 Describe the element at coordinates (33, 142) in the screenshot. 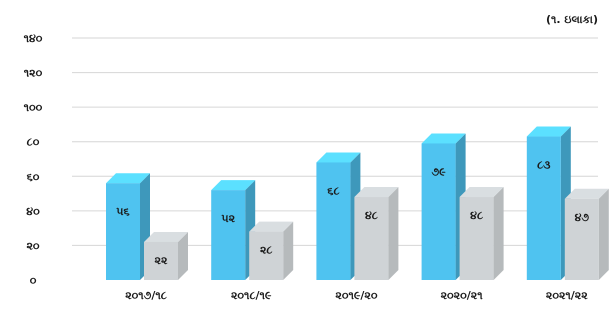

I see `y-tick-label: ૮૦` at that location.